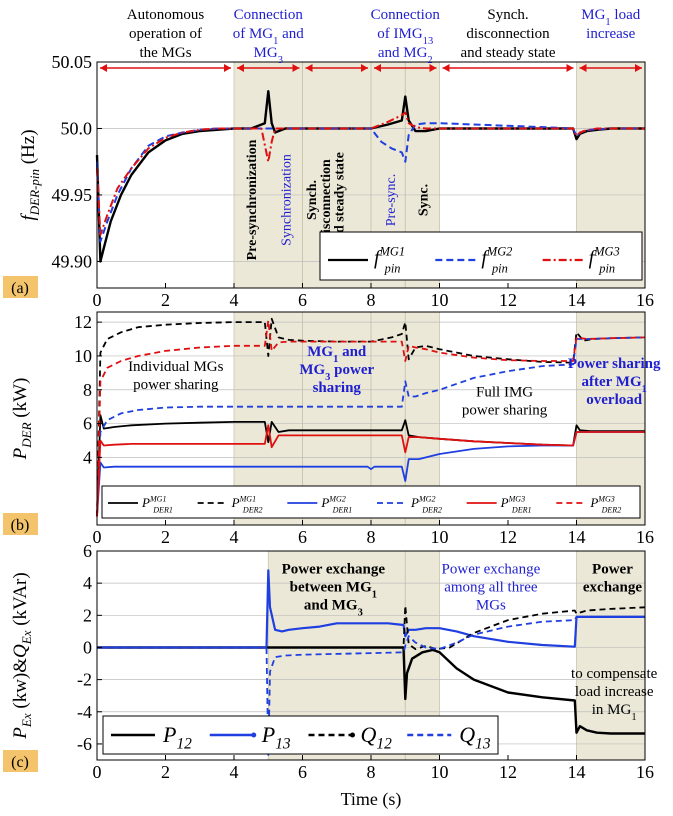  I want to click on vertical-phase-label: Synchronization, so click(286, 200).